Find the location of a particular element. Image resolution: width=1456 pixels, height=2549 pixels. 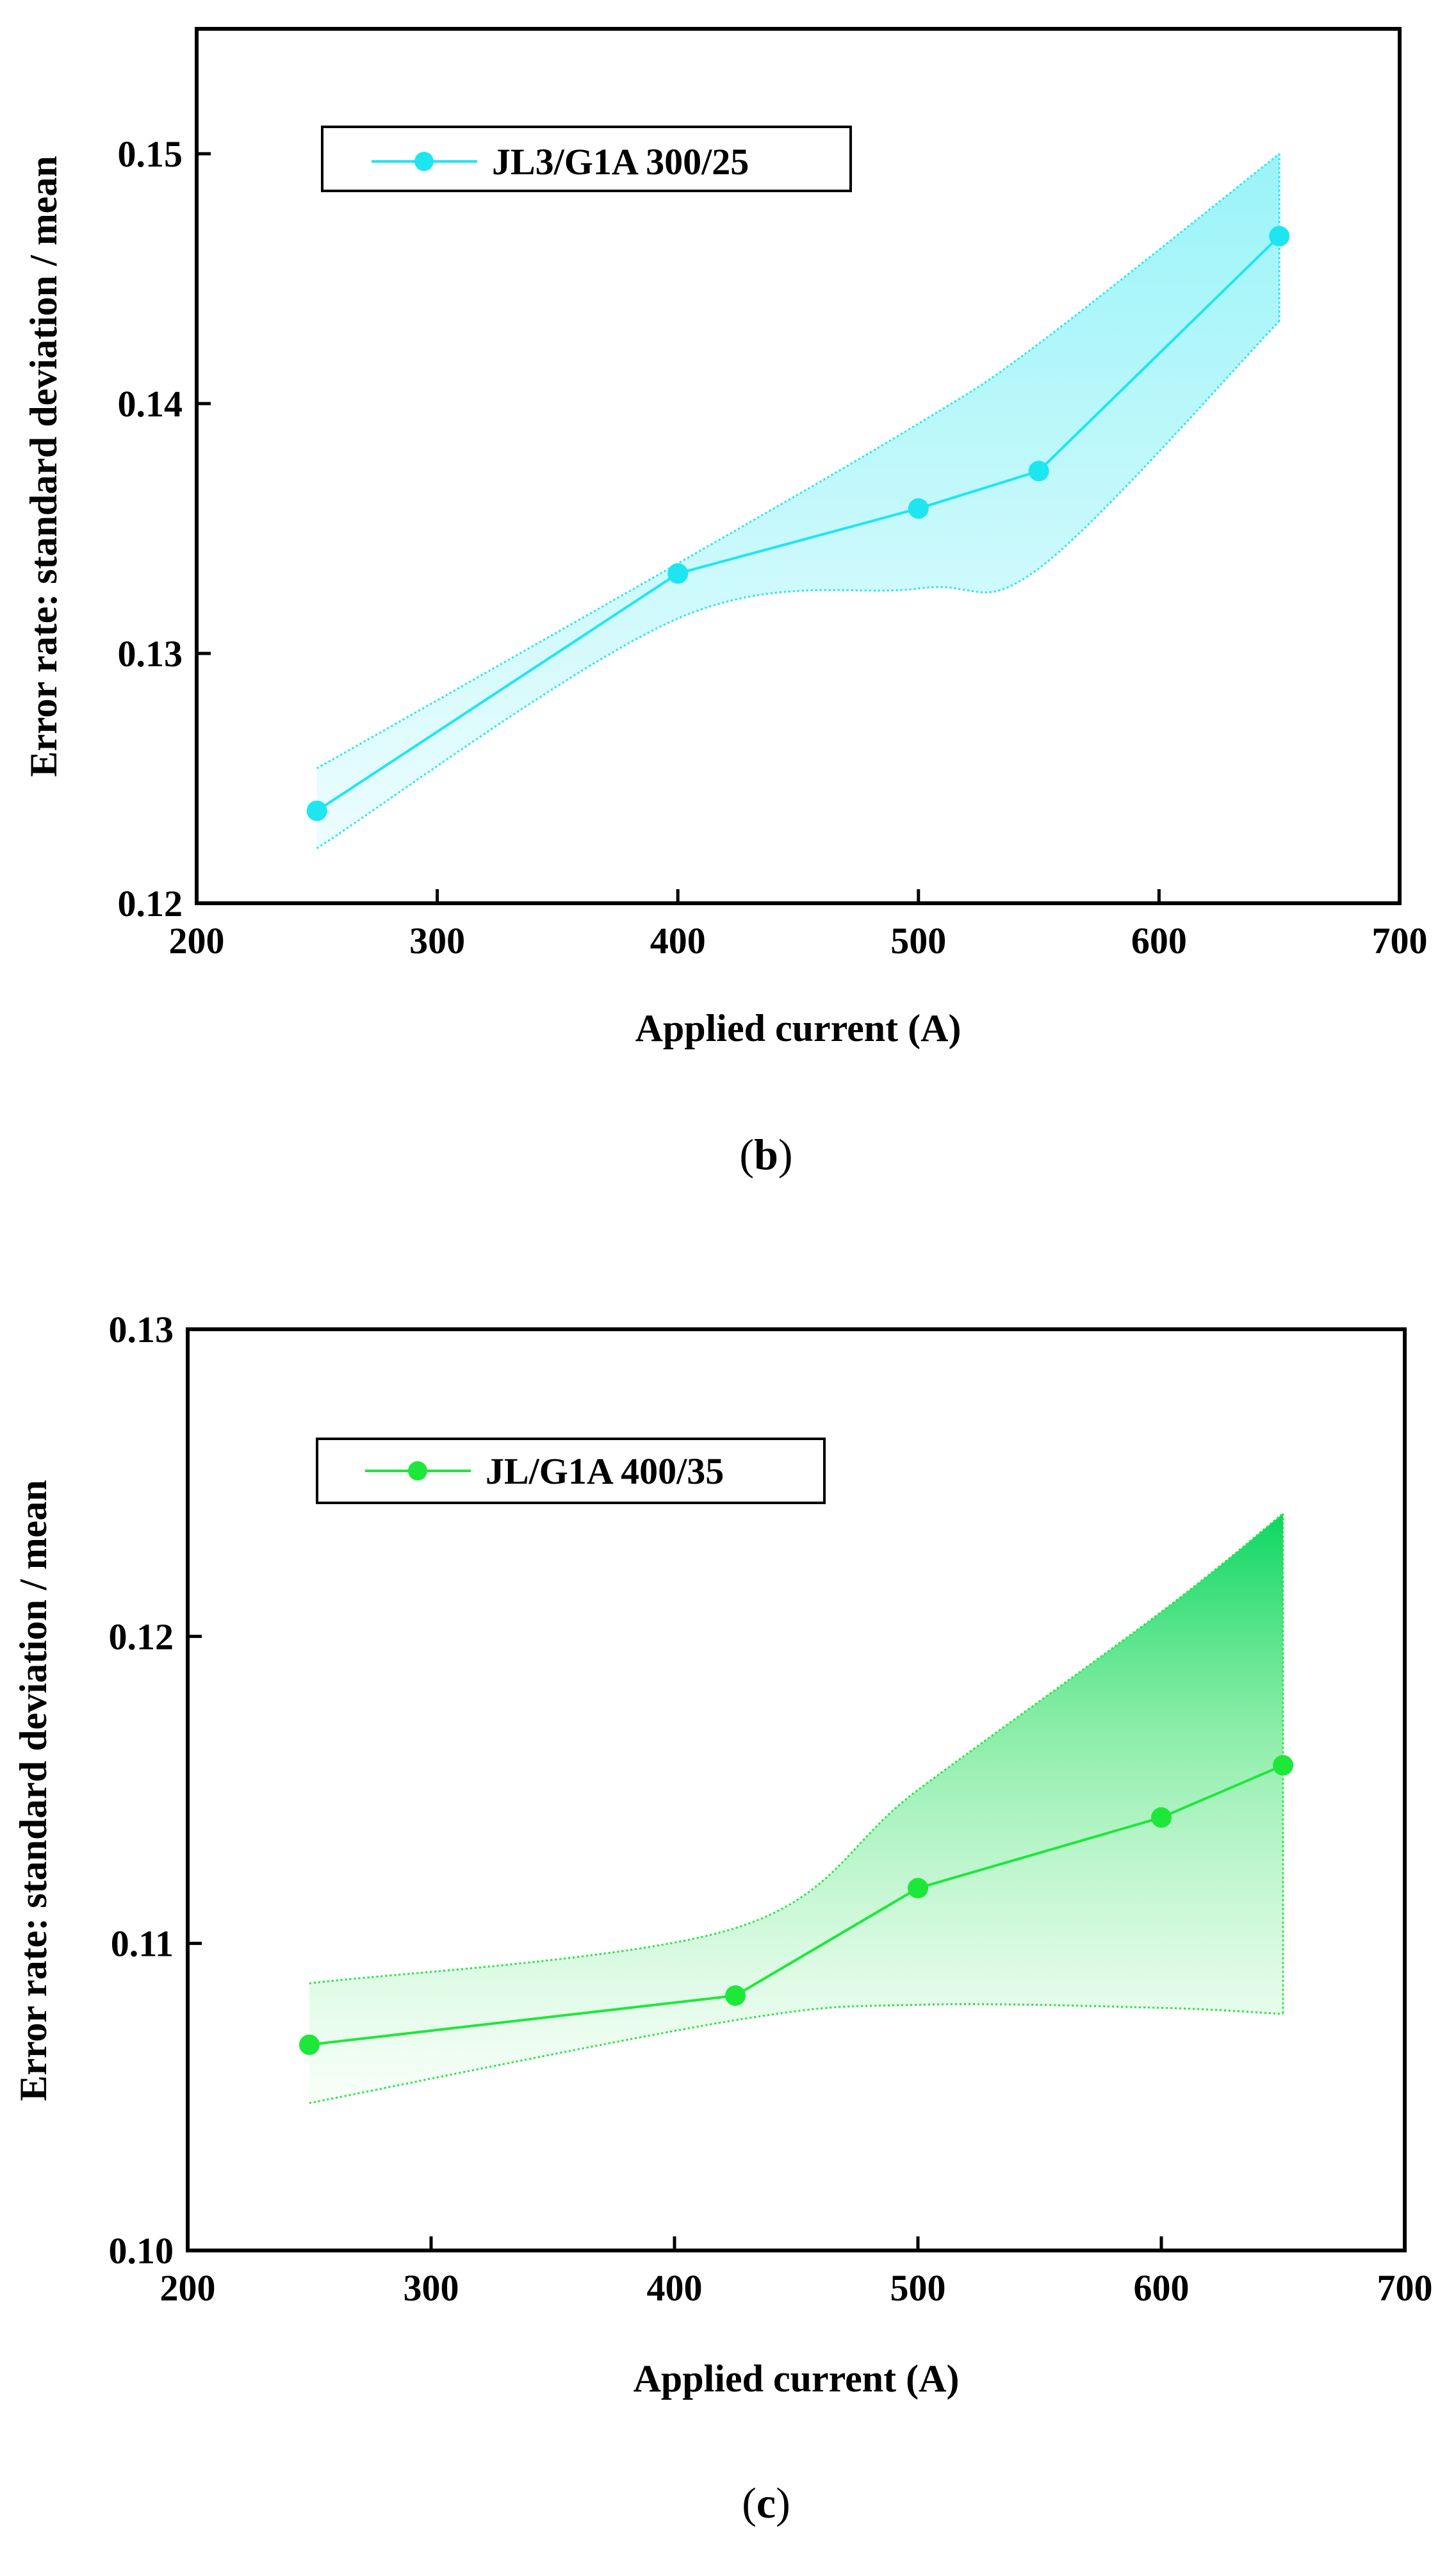

y-tick-label-c-2: 0.12 is located at coordinates (141, 1636).